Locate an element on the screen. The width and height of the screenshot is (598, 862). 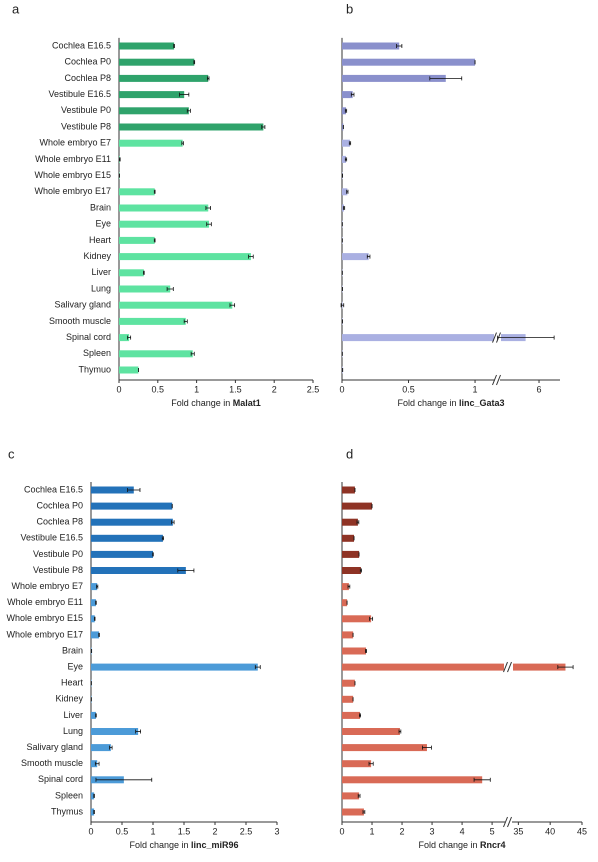
x-axis-title-gene: linc_miR96 is located at coordinates (215, 845).